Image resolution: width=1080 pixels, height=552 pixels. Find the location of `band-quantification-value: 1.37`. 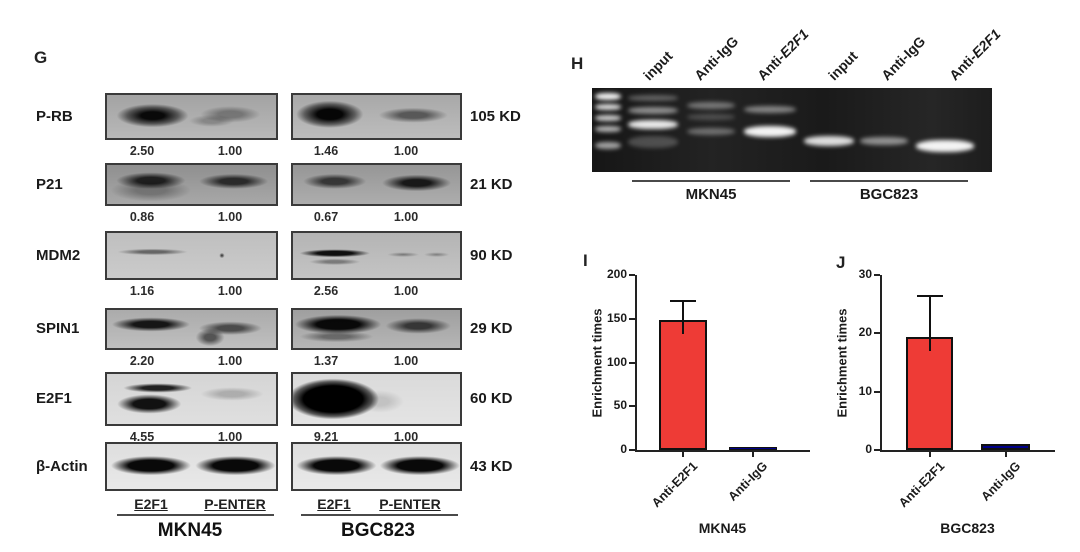

band-quantification-value: 1.37 is located at coordinates (326, 361).